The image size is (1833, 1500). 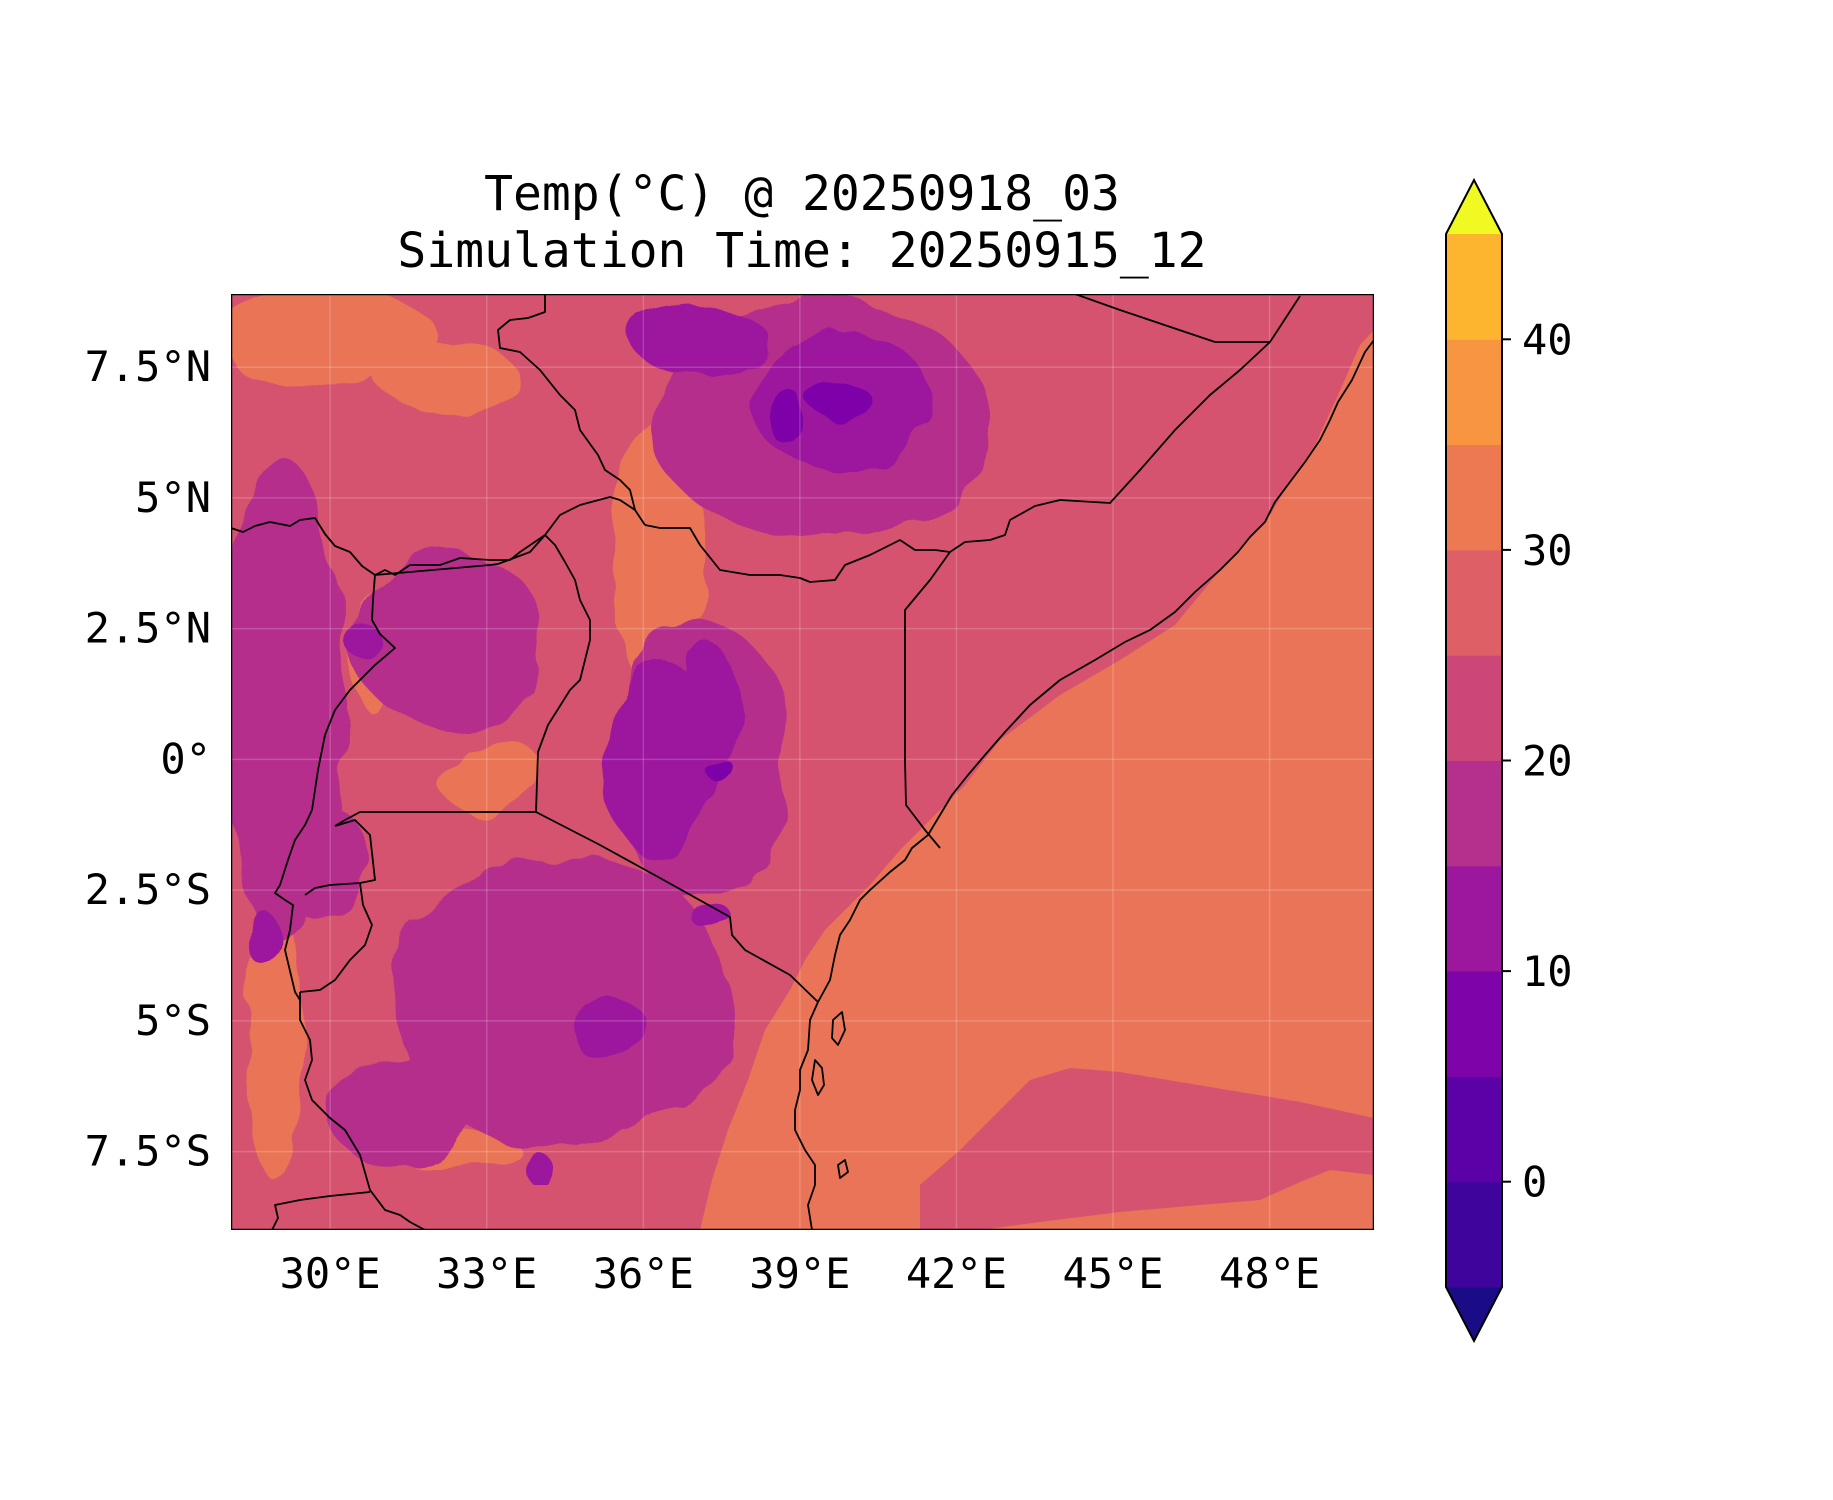 What do you see at coordinates (1547, 550) in the screenshot?
I see `colorbar-tick-label: 30` at bounding box center [1547, 550].